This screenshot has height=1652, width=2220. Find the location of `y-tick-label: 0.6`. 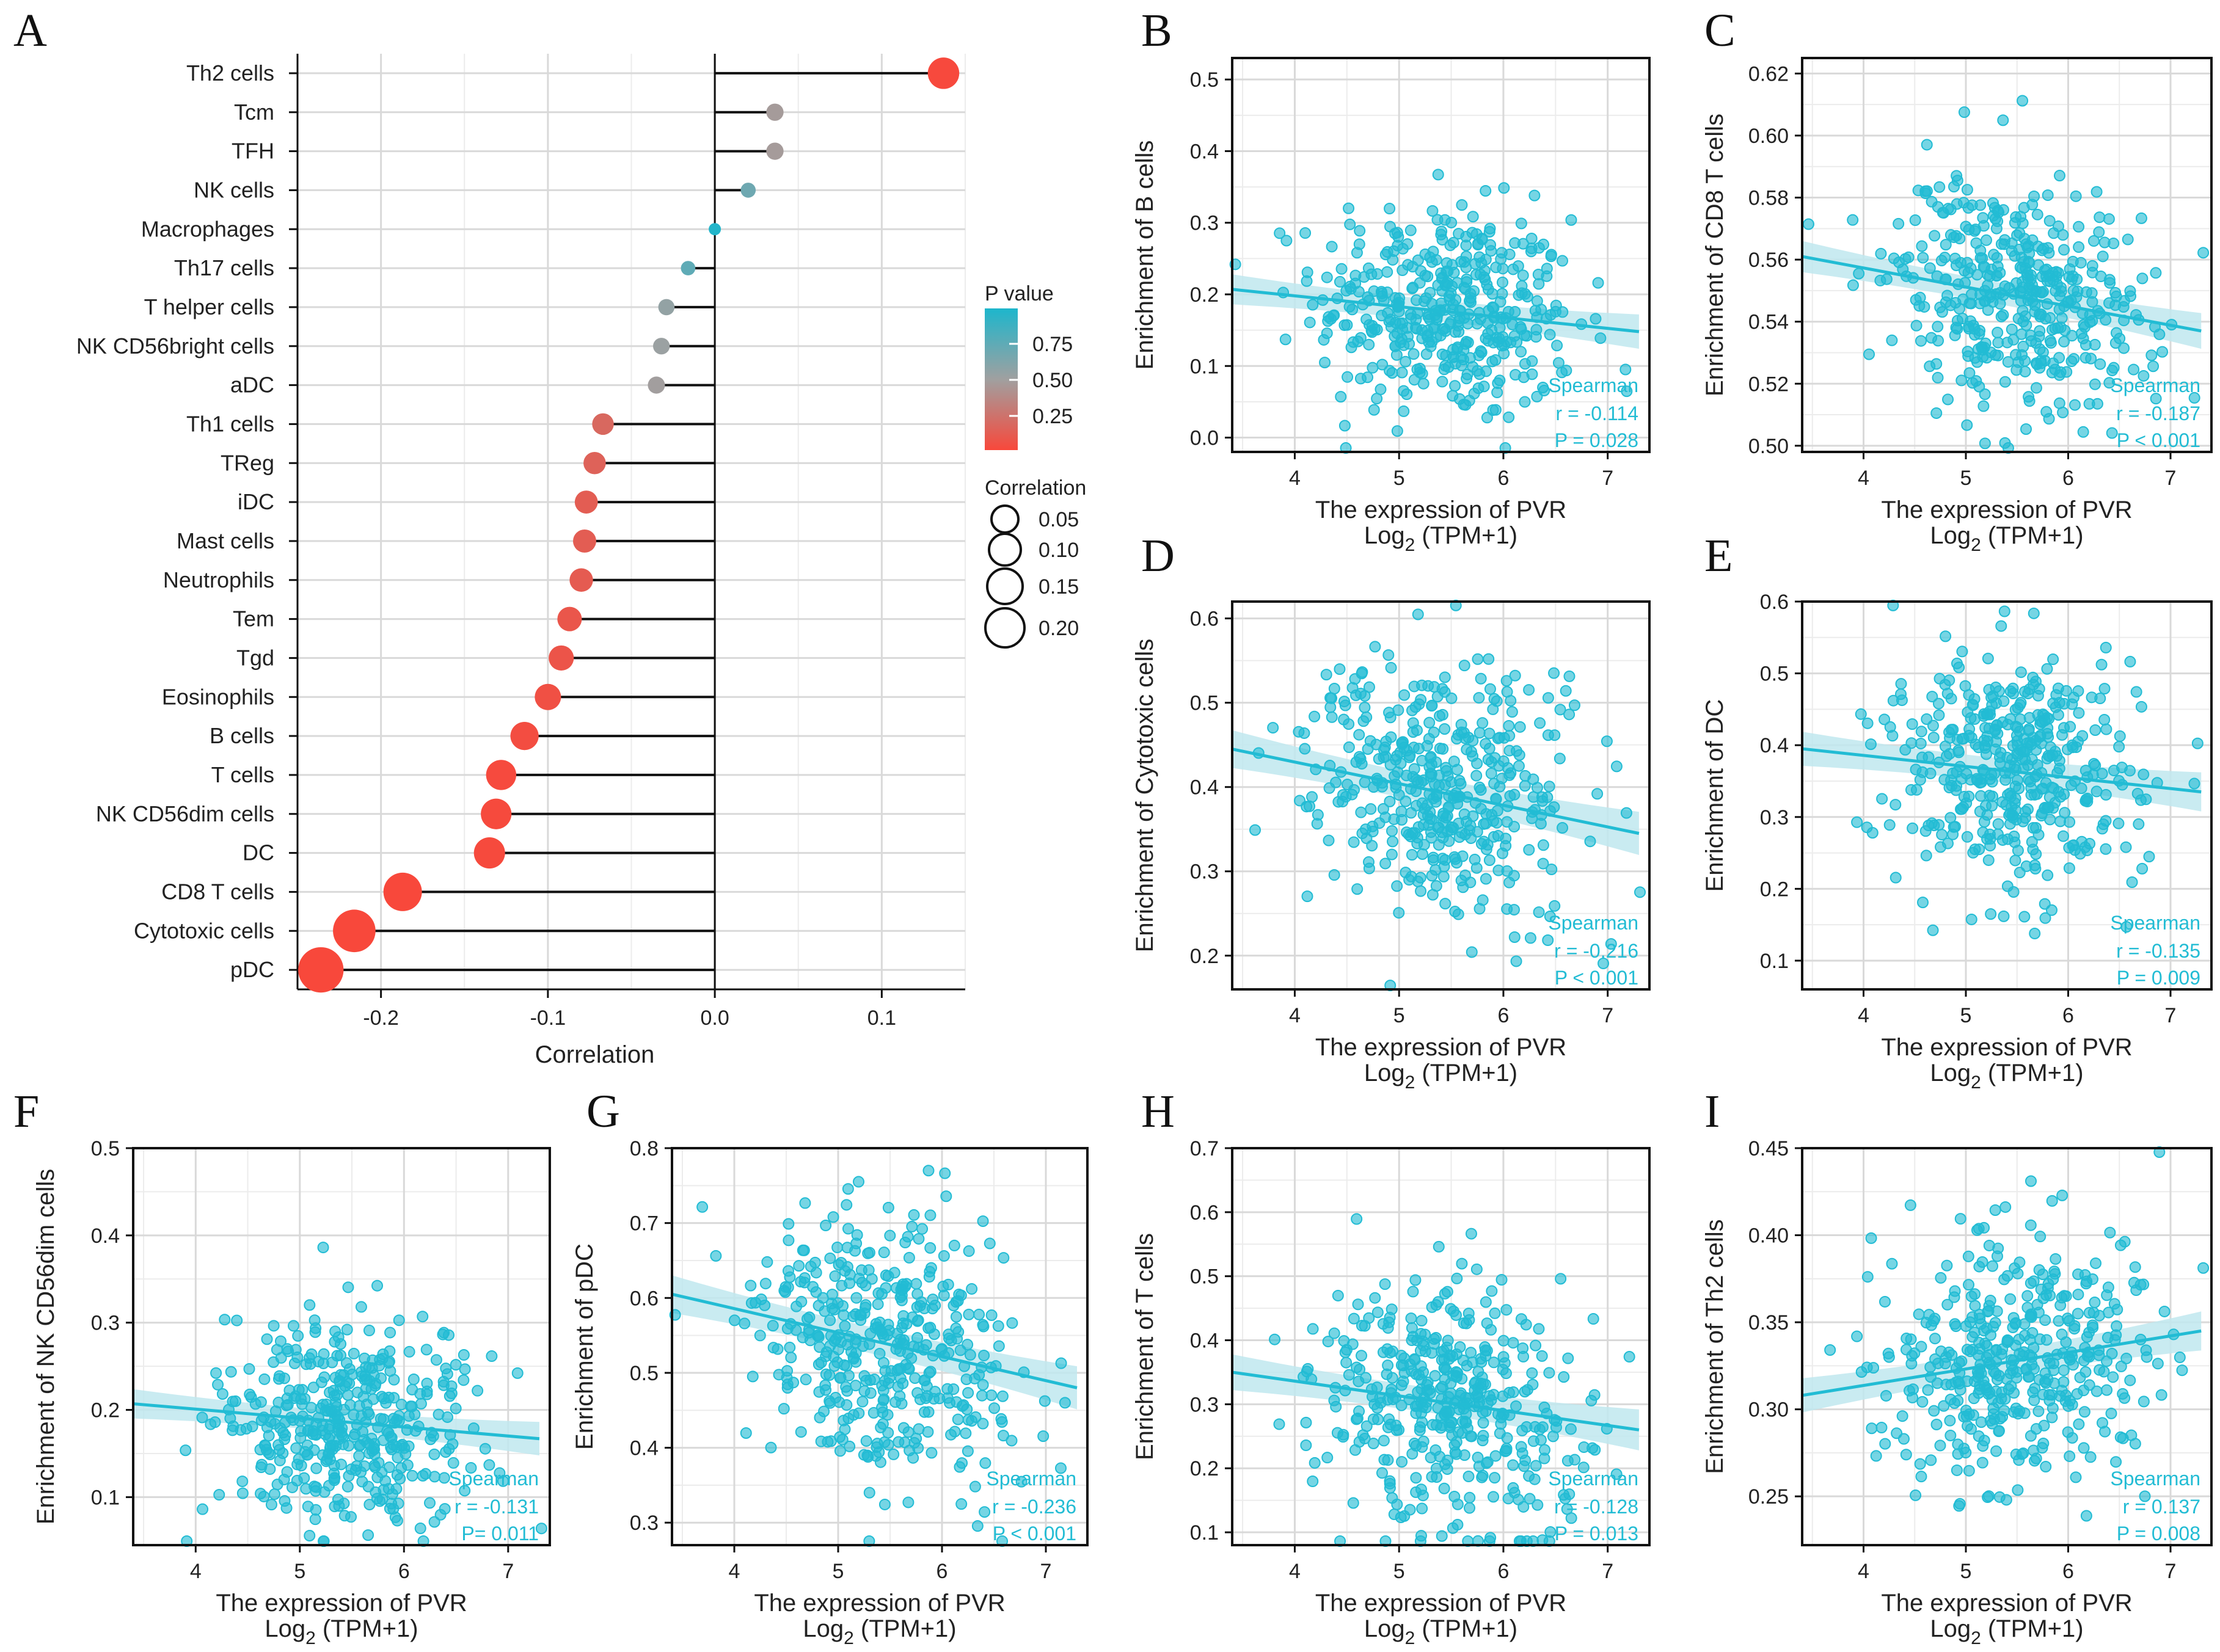

y-tick-label: 0.6 is located at coordinates (1204, 1212).